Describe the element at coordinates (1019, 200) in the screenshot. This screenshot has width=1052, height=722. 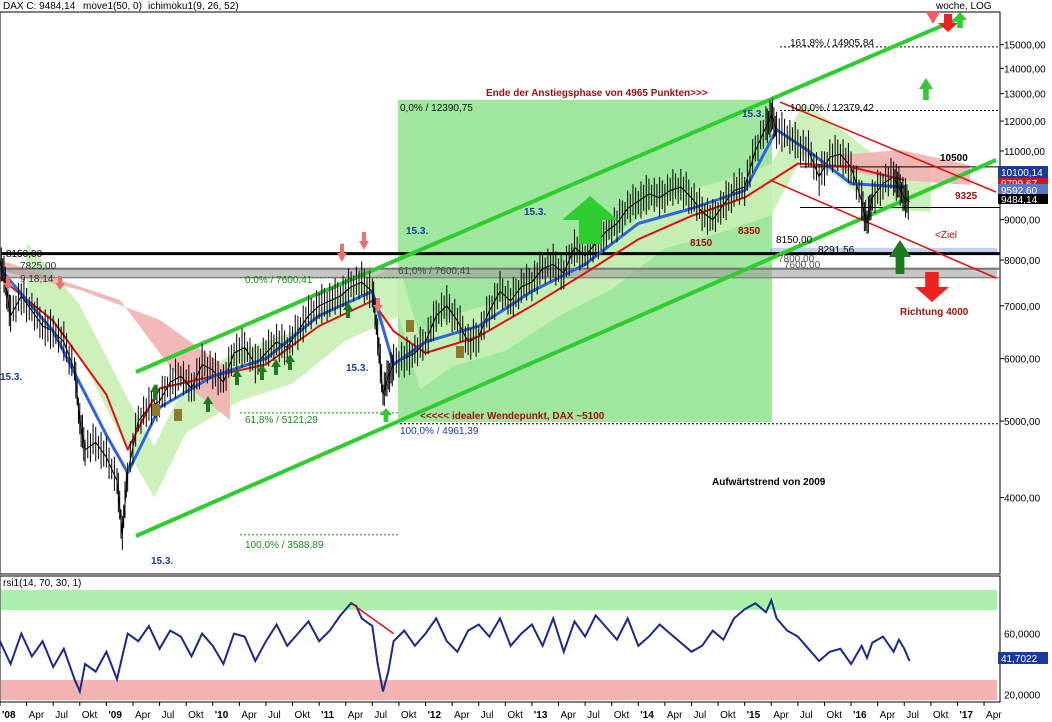
I see `price-value: 9484,14` at that location.